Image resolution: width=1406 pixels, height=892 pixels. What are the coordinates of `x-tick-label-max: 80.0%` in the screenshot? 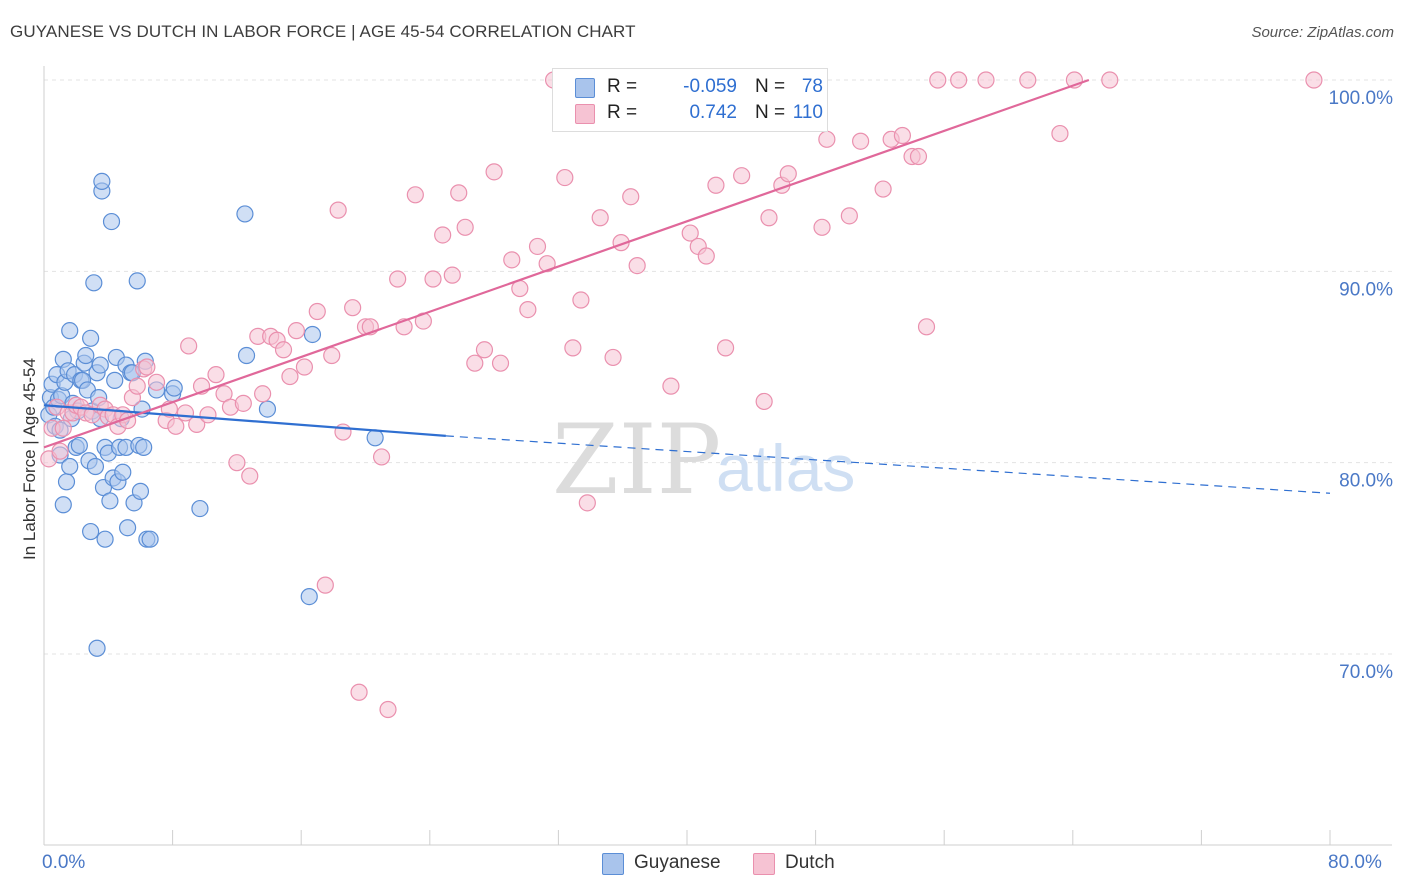 It's located at (1355, 862).